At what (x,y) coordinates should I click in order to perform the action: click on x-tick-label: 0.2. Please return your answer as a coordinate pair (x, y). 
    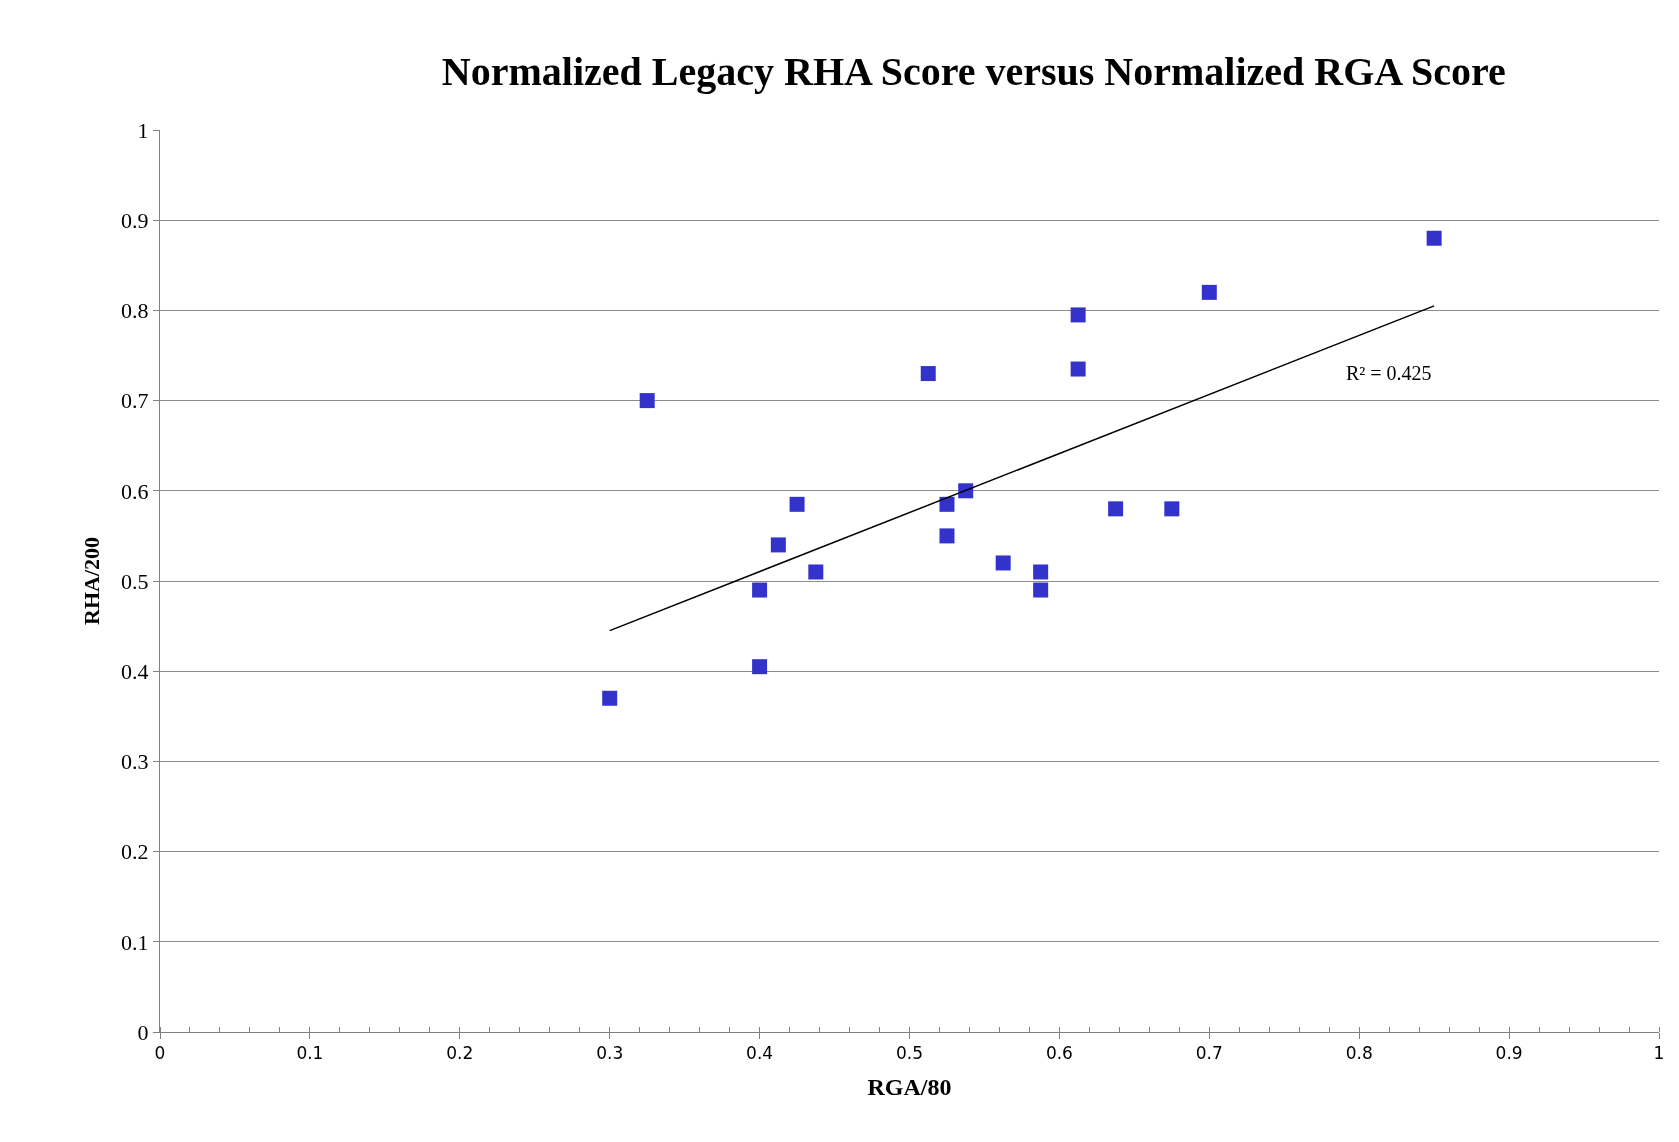
    Looking at the image, I should click on (460, 1053).